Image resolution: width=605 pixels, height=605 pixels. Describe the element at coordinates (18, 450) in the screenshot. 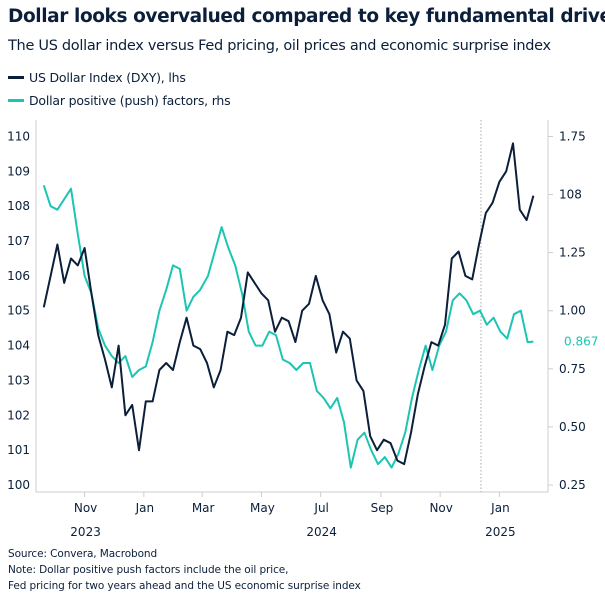

I see `left-tick-label: 101` at that location.